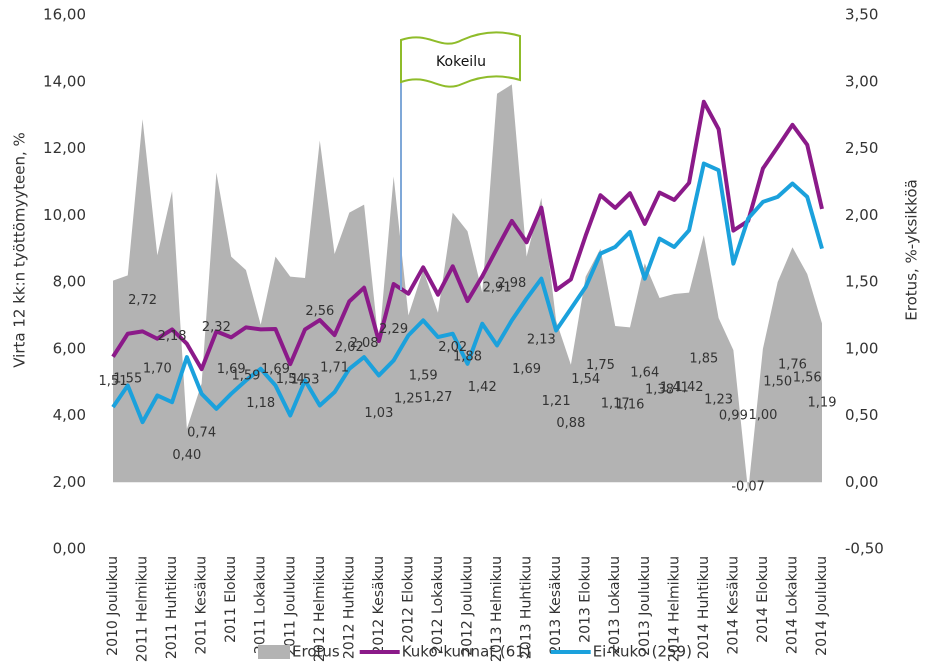 The height and width of the screenshot is (663, 926). What do you see at coordinates (822, 402) in the screenshot?
I see `data-label: 1,19` at bounding box center [822, 402].